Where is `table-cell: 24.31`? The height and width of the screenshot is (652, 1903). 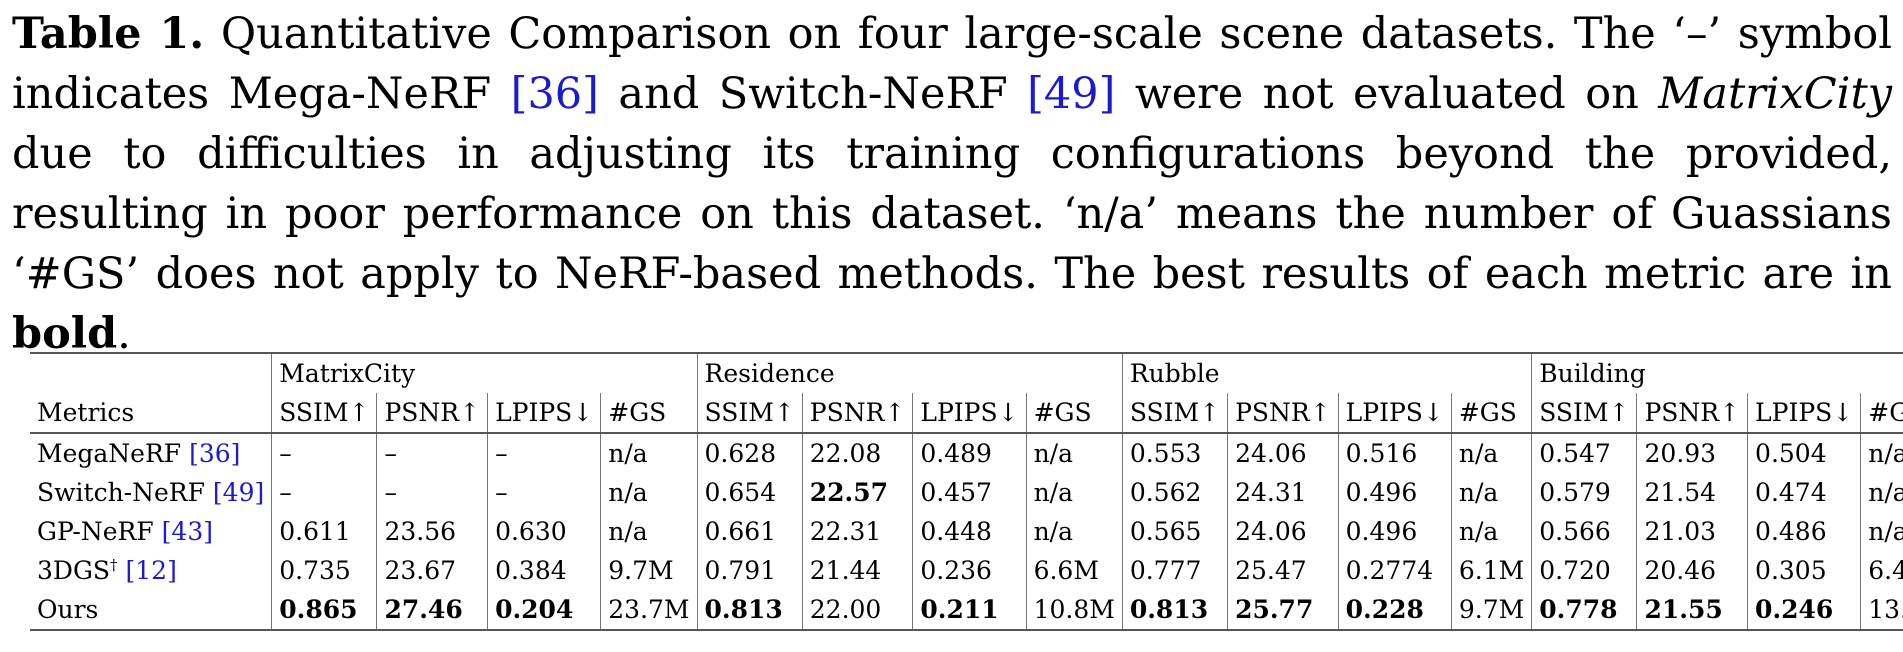
table-cell: 24.31 is located at coordinates (1283, 492).